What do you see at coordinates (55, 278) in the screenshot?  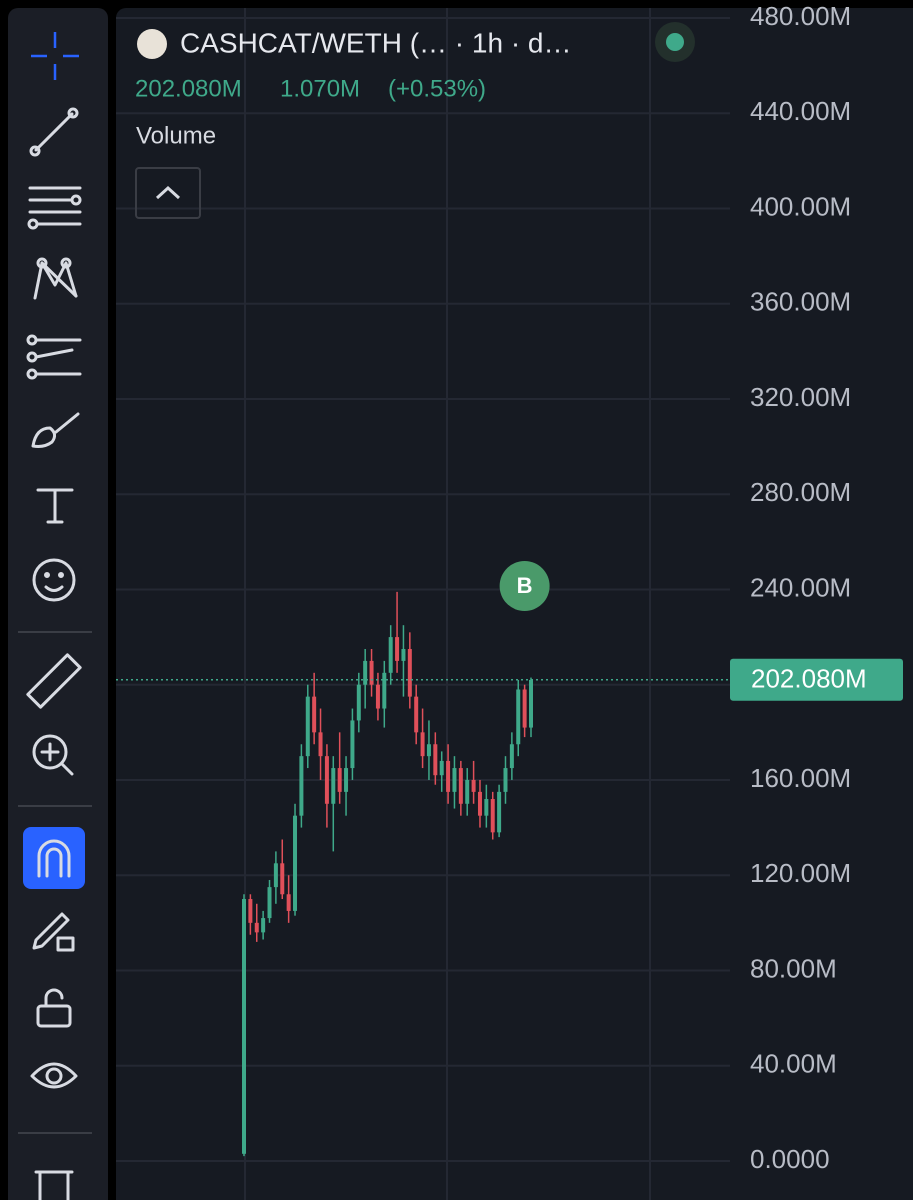 I see `pattern-tool` at bounding box center [55, 278].